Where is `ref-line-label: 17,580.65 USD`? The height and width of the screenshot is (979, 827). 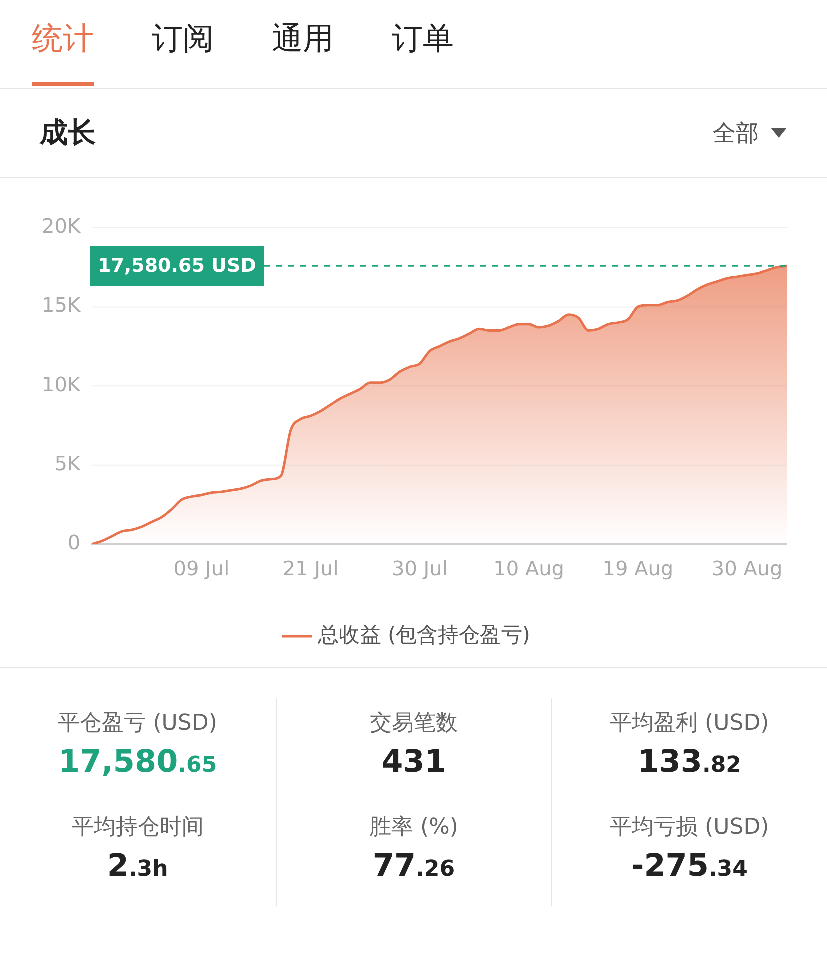
ref-line-label: 17,580.65 USD is located at coordinates (177, 266).